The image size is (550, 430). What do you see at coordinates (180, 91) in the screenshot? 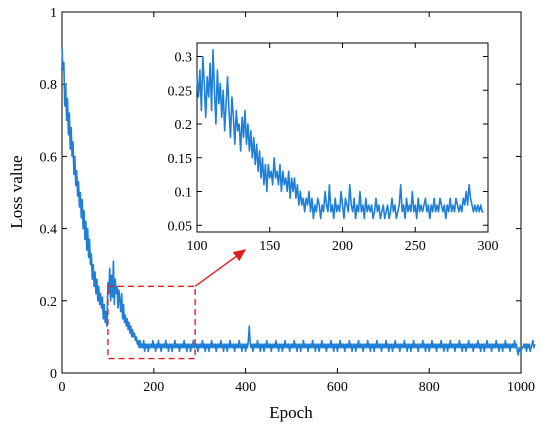
I see `inset-ytick-label: 0.25` at bounding box center [180, 91].